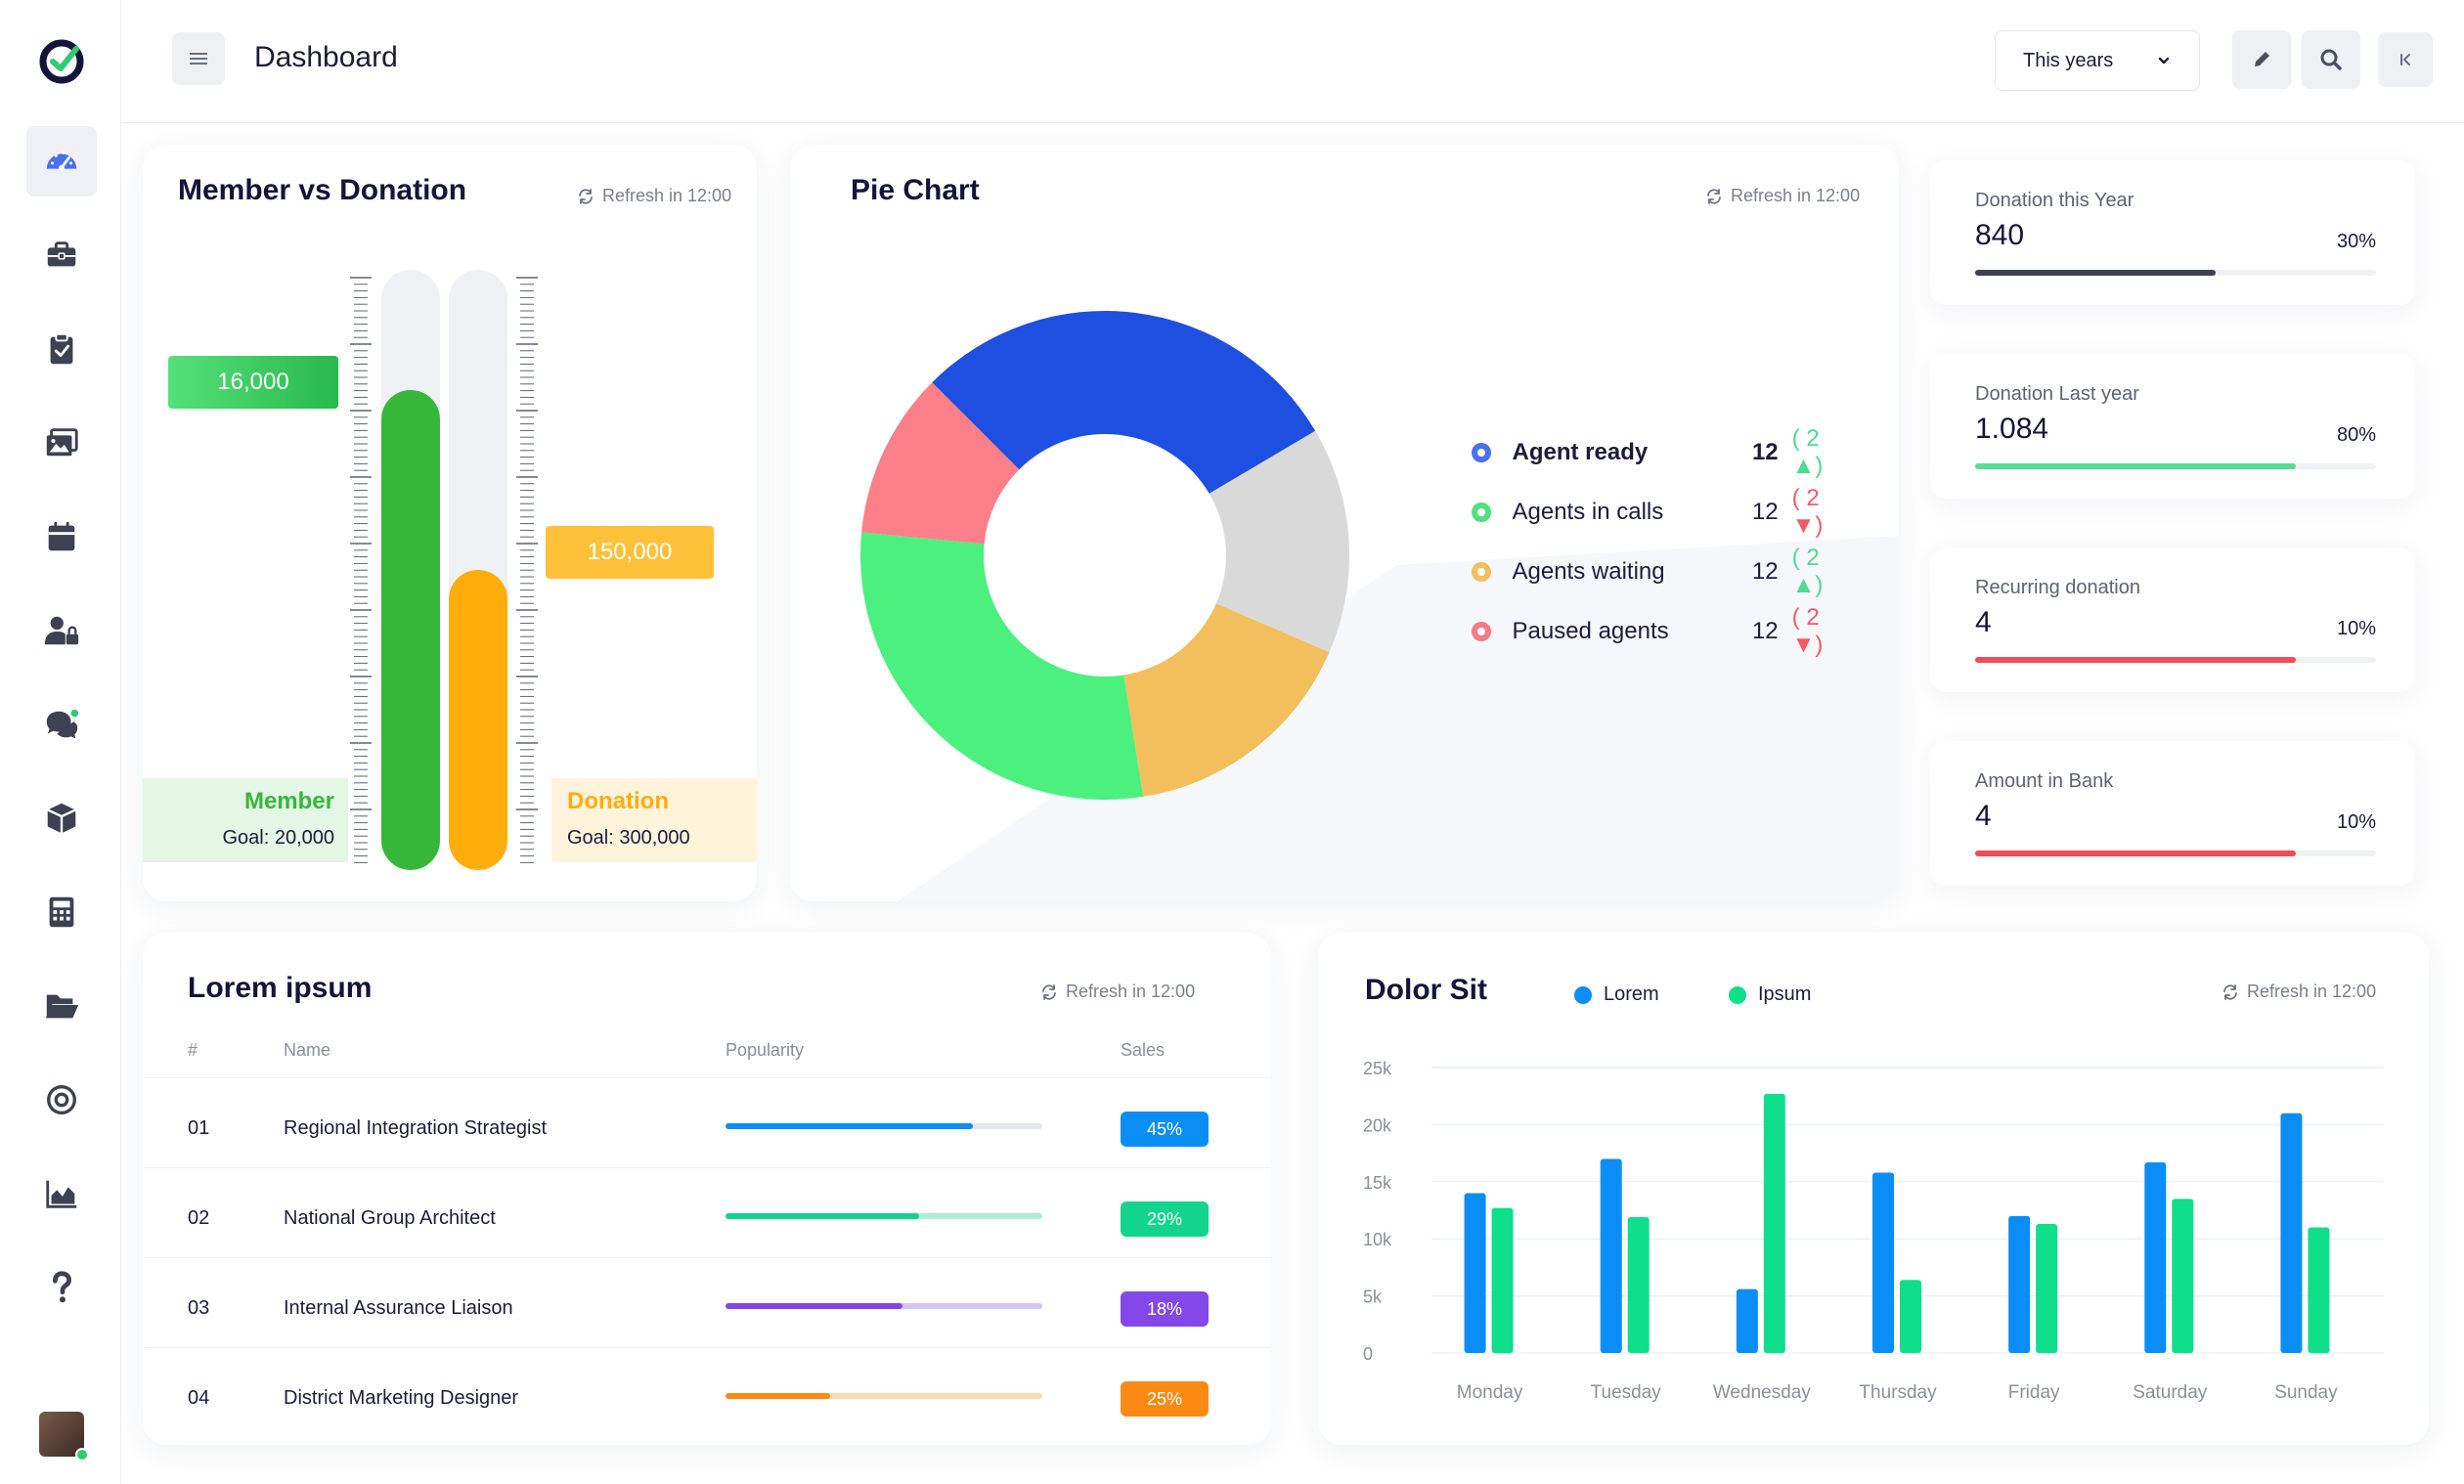 The image size is (2464, 1484). What do you see at coordinates (410, 629) in the screenshot?
I see `member-tube-fill` at bounding box center [410, 629].